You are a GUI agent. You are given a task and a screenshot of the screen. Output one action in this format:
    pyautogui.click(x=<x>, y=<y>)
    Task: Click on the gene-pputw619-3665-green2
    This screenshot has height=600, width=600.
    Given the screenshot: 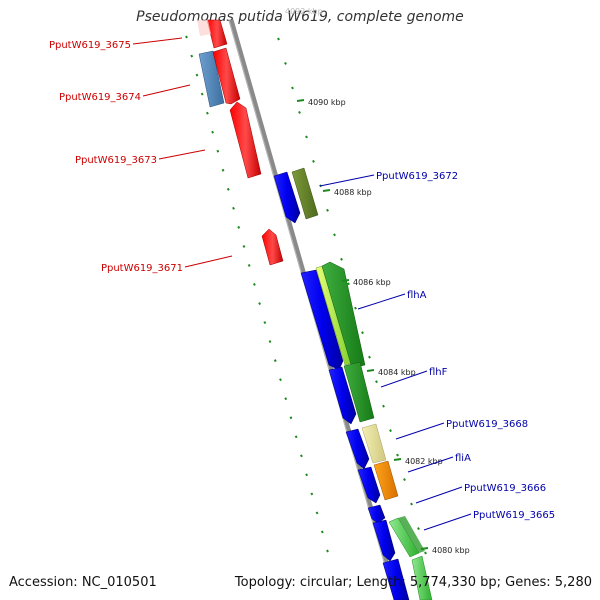 What is the action you would take?
    pyautogui.click(x=411, y=534)
    